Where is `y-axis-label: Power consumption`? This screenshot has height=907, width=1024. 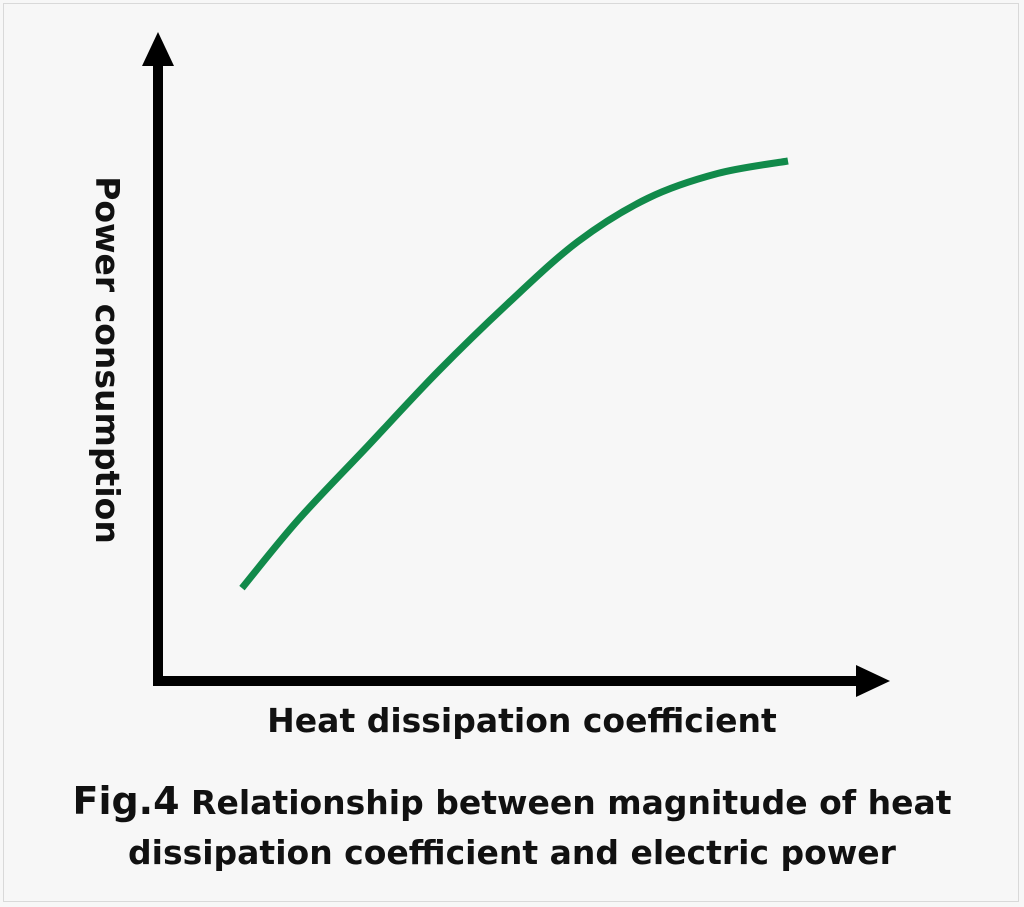
y-axis-label: Power consumption is located at coordinates (107, 360).